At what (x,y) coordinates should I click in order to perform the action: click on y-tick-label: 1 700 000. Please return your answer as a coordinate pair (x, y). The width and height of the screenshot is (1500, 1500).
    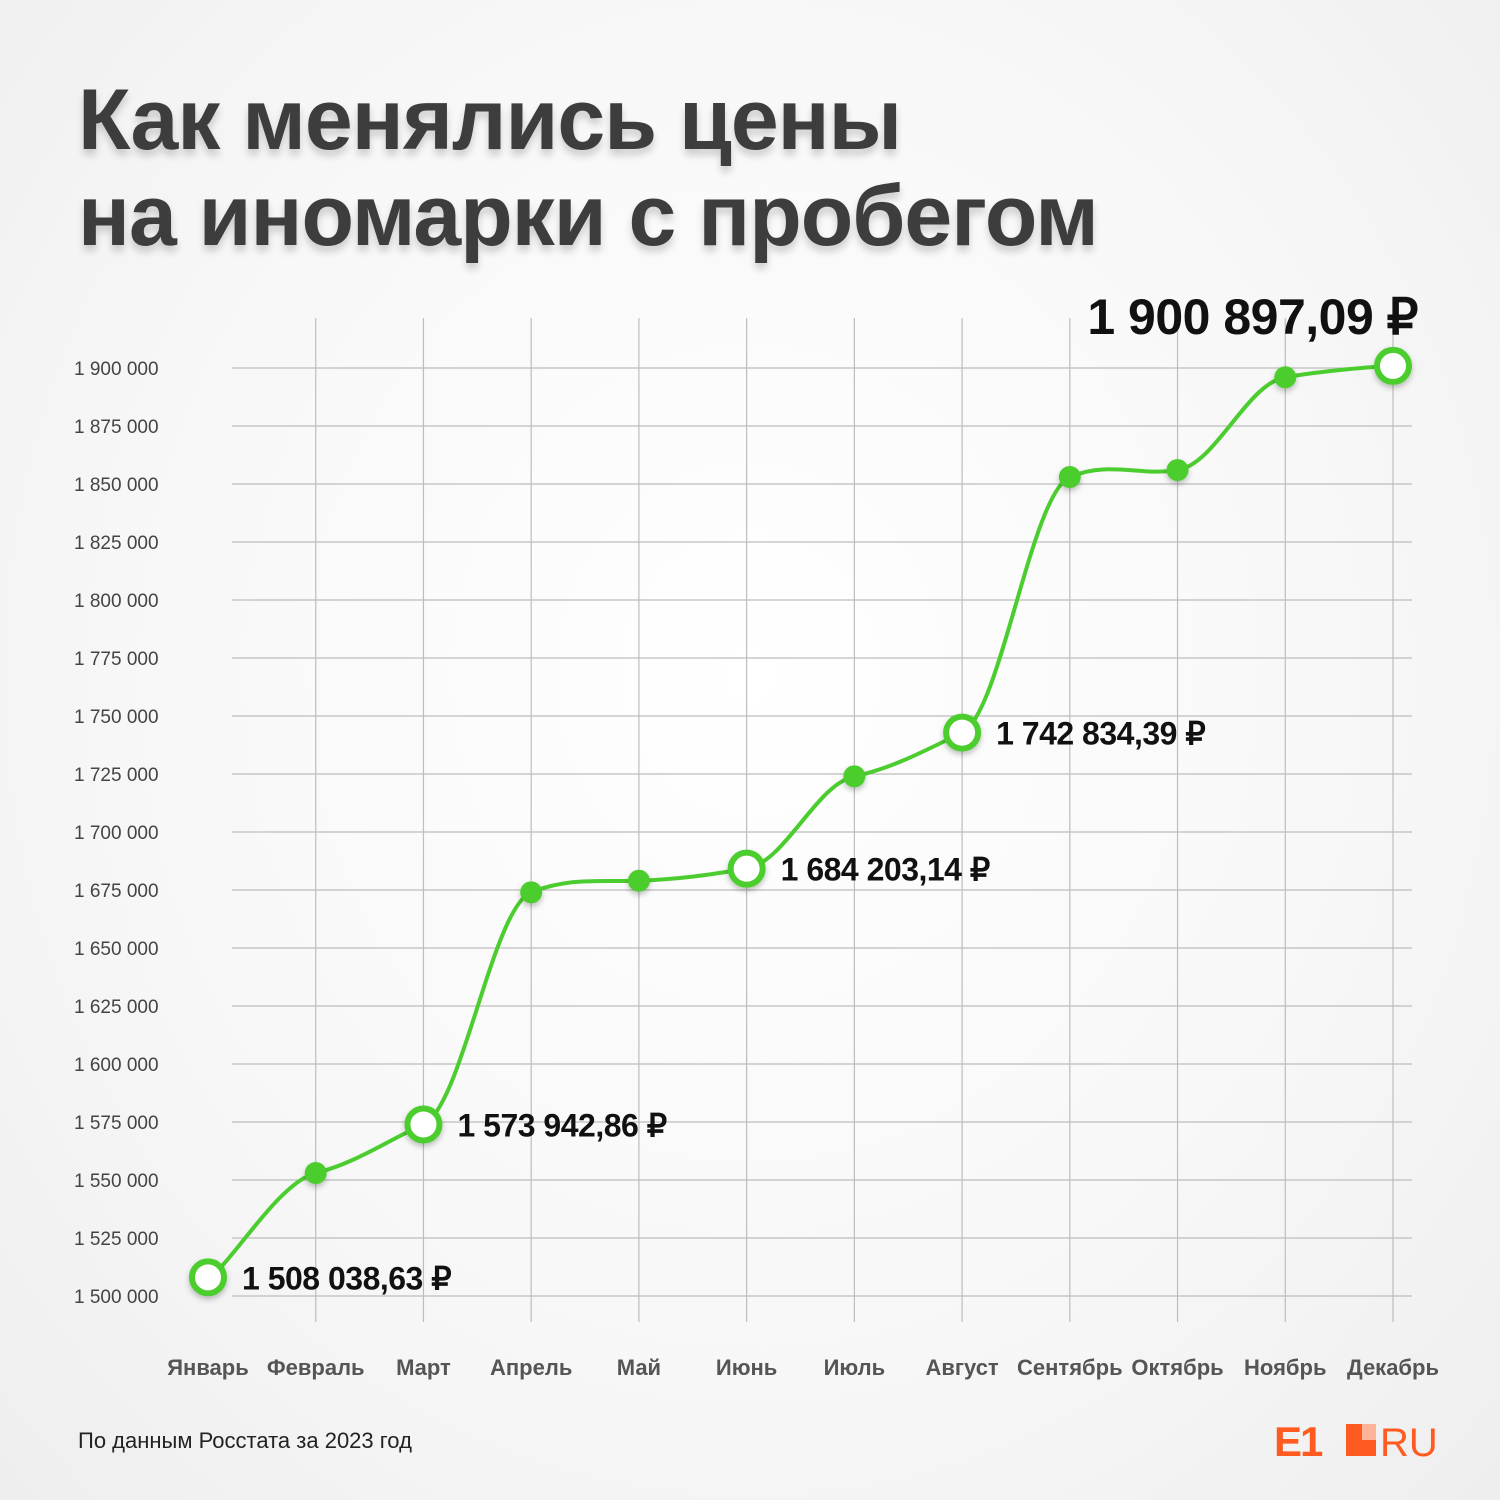
    Looking at the image, I should click on (116, 833).